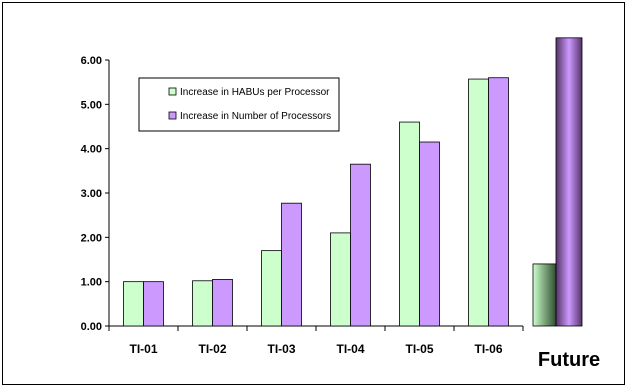  What do you see at coordinates (419, 349) in the screenshot?
I see `x-tick-label: TI-05` at bounding box center [419, 349].